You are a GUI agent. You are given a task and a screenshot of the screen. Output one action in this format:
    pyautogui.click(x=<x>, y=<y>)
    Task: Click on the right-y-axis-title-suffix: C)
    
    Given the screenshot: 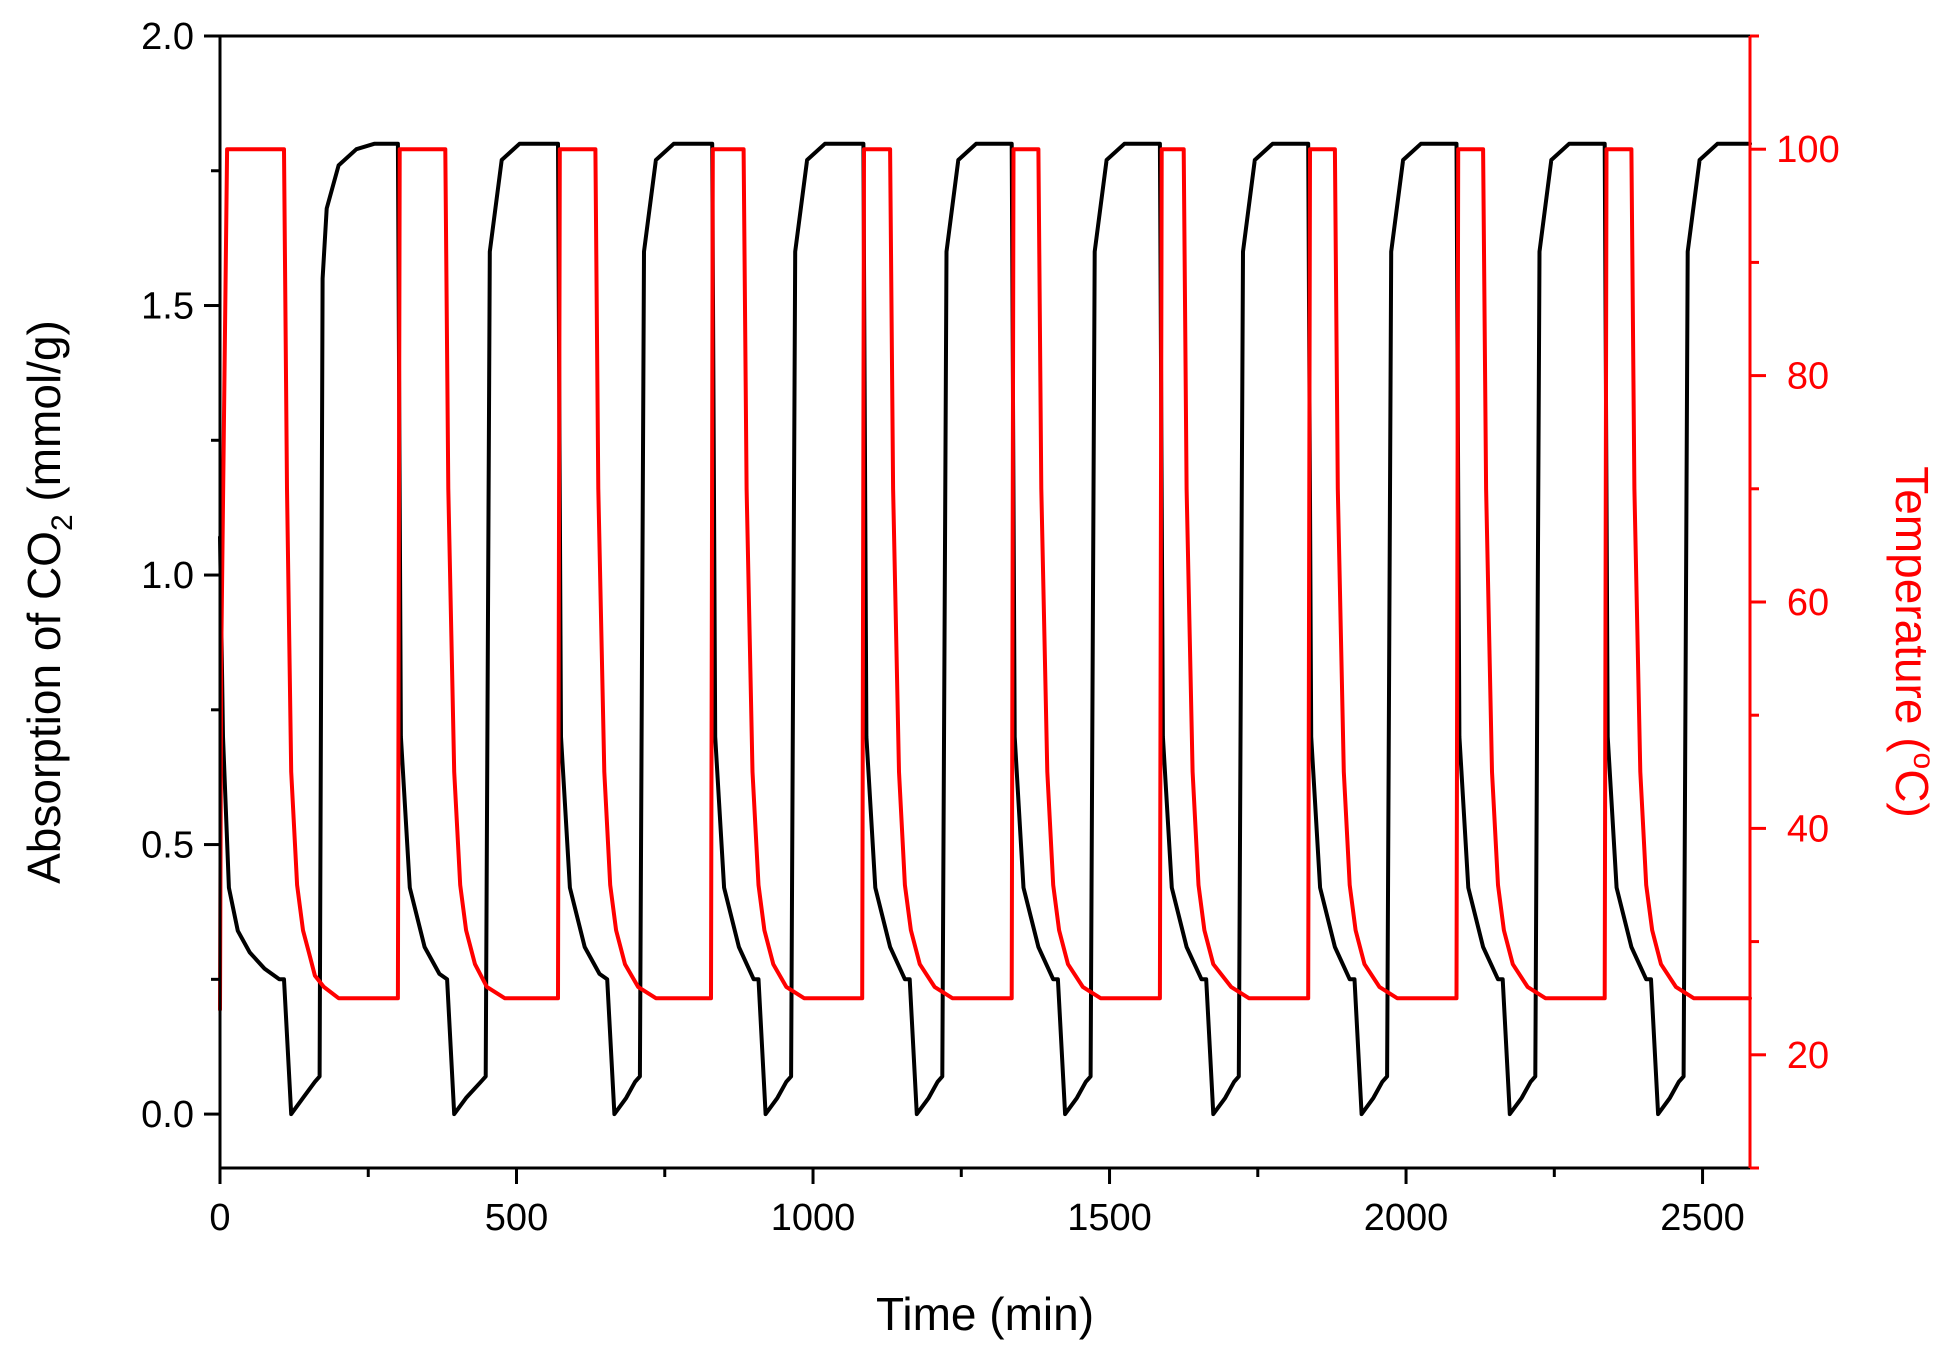 What is the action you would take?
    pyautogui.click(x=1912, y=793)
    